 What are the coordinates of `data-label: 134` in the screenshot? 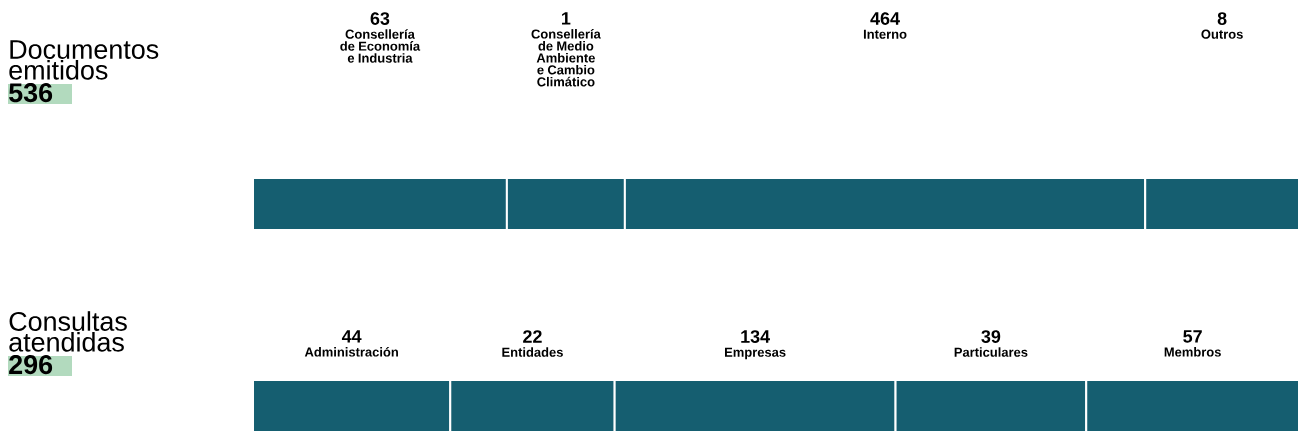 It's located at (755, 336).